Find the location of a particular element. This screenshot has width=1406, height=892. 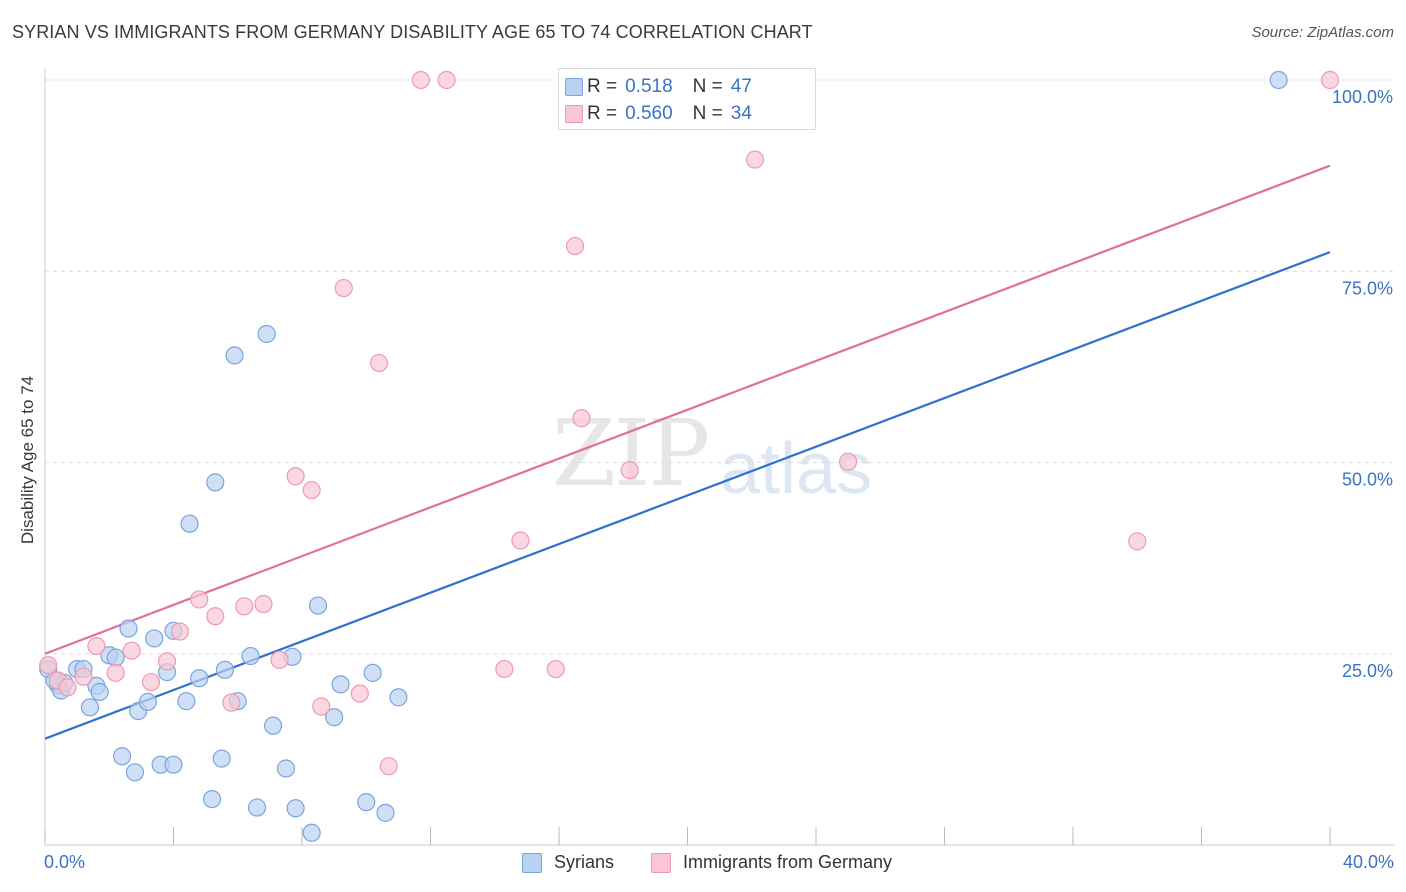

series-label-germany: Immigrants from Germany is located at coordinates (788, 862).